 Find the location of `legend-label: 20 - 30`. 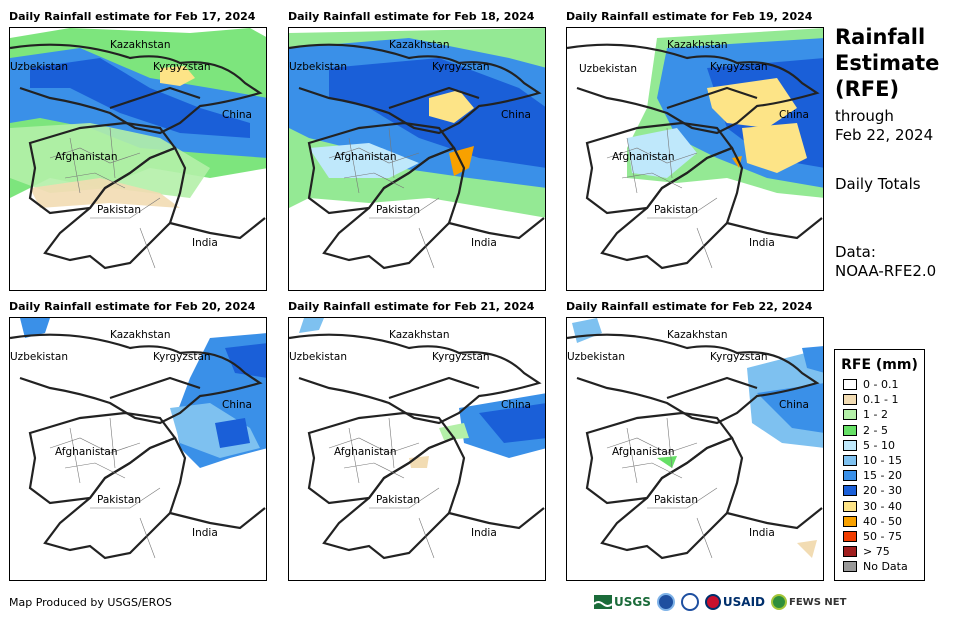

legend-label: 20 - 30 is located at coordinates (882, 491).